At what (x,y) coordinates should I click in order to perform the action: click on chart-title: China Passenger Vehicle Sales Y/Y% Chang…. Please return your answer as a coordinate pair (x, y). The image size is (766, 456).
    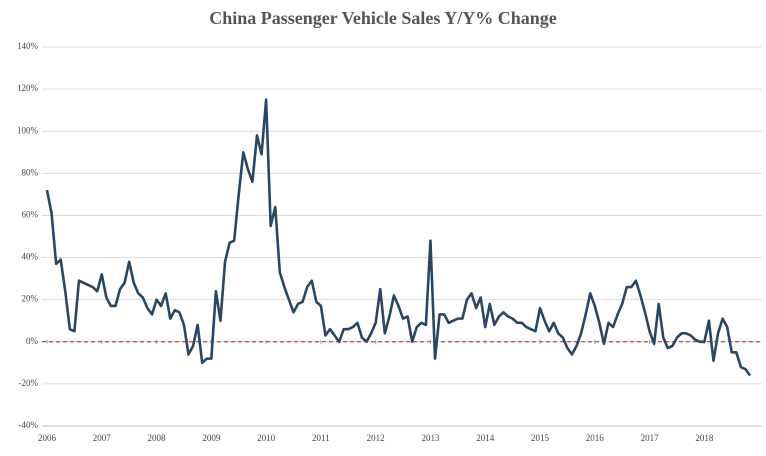
    Looking at the image, I should click on (383, 18).